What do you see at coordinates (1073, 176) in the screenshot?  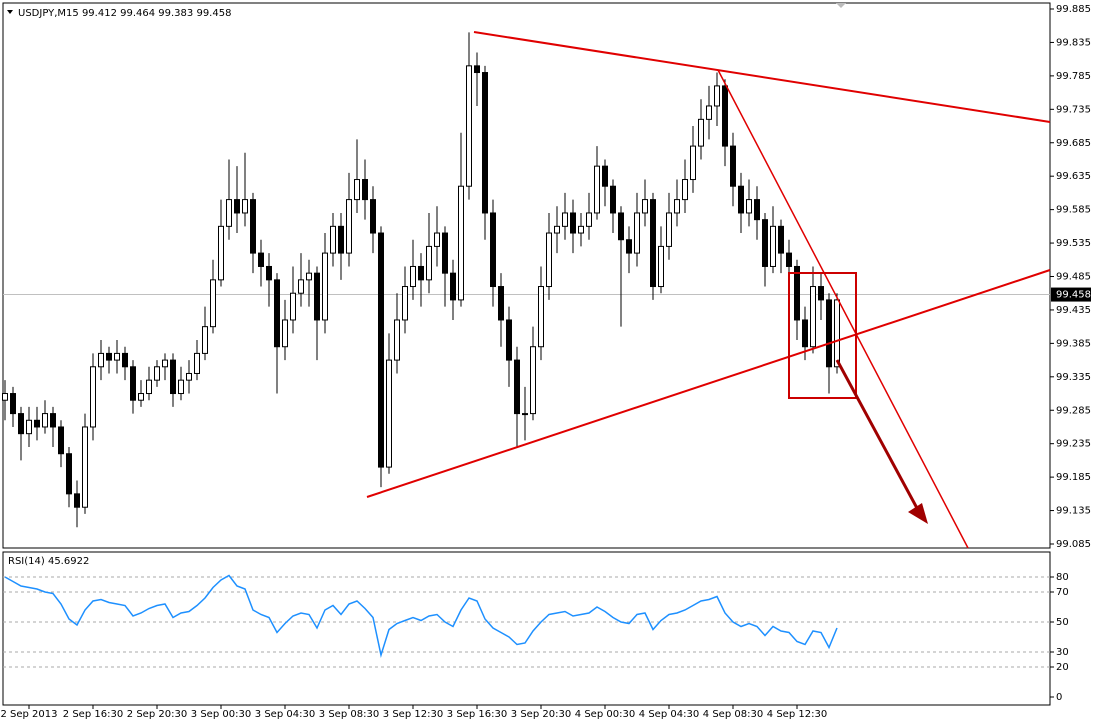 I see `y-tick-label: 99.635` at bounding box center [1073, 176].